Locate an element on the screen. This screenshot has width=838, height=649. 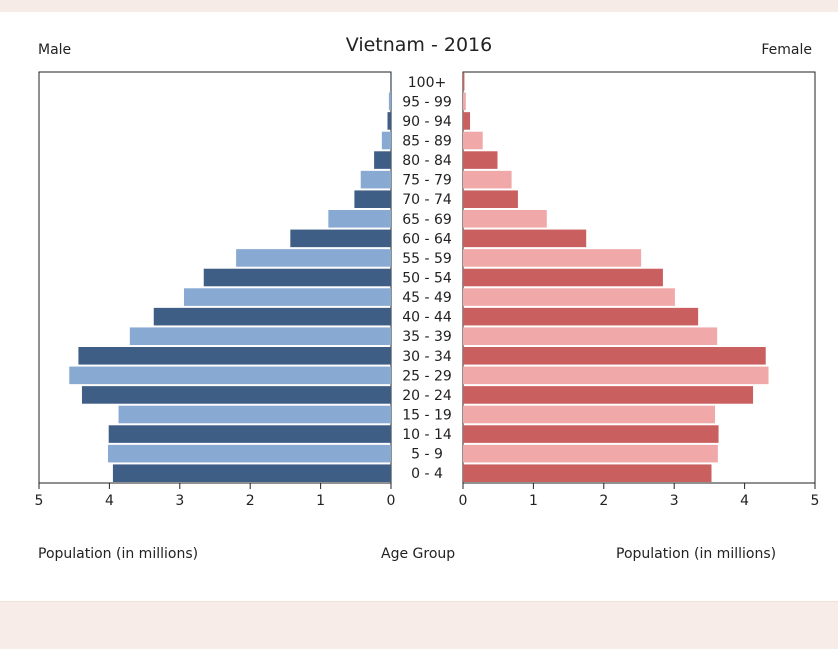
age-group-label: 60 - 64 is located at coordinates (427, 239).